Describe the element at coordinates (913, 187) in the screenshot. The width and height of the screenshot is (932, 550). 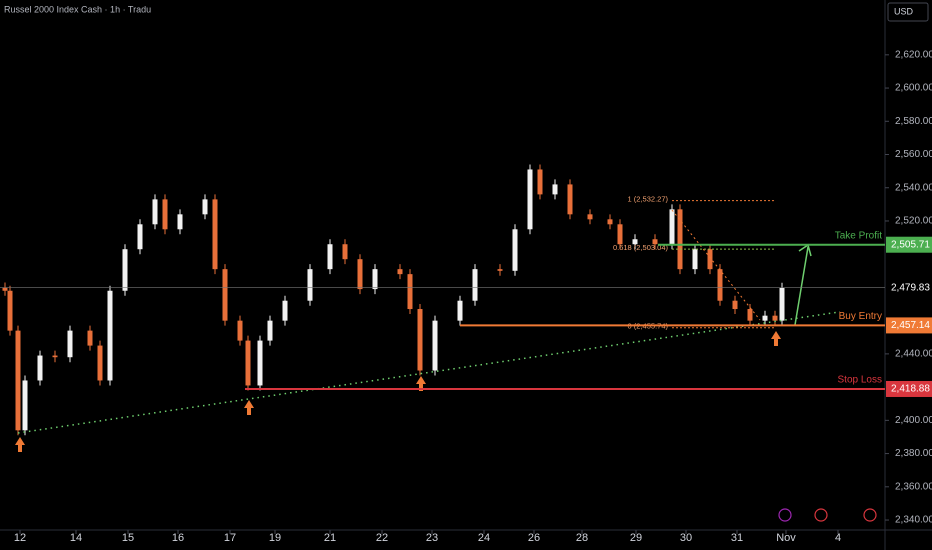
I see `y-tick-label: 2,540.00` at that location.